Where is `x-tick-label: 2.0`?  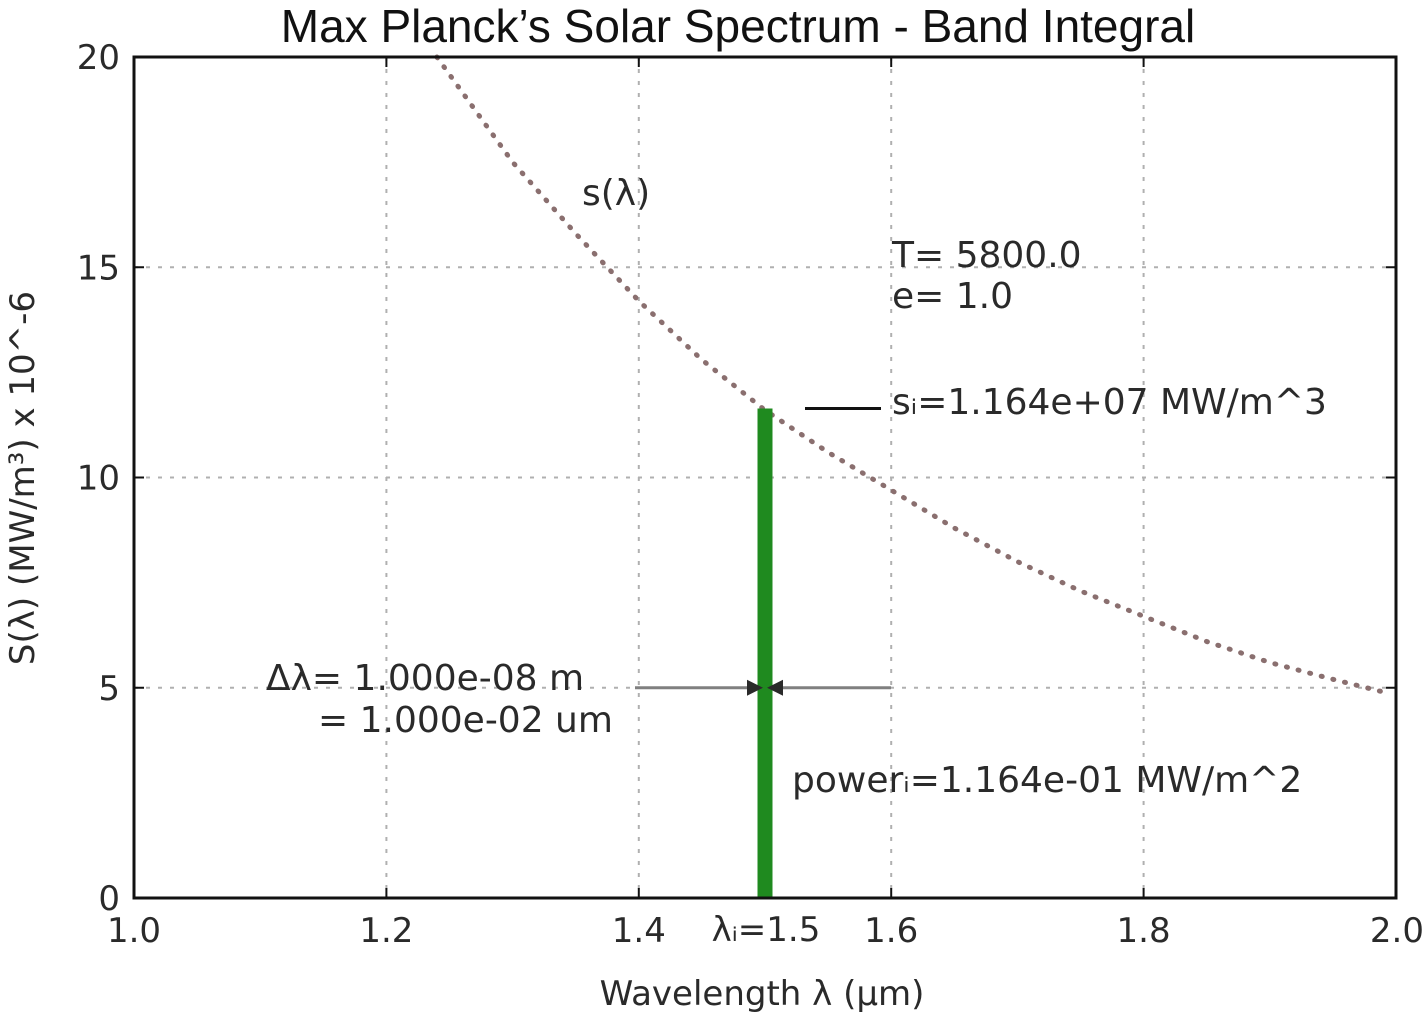
x-tick-label: 2.0 is located at coordinates (1397, 931).